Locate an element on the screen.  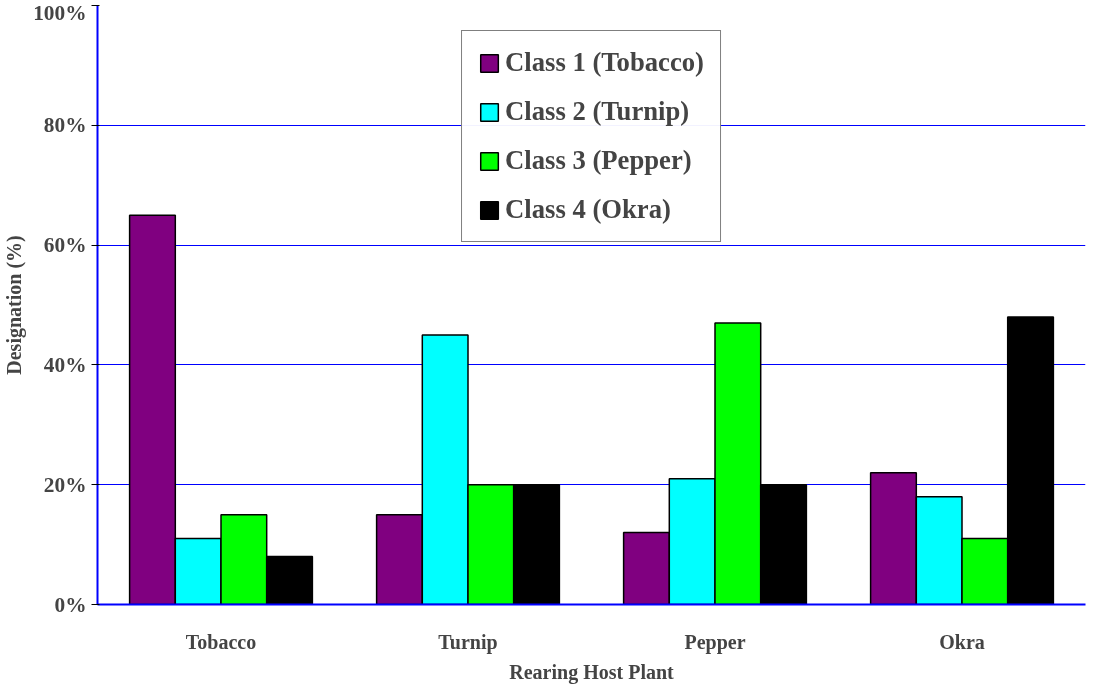
y-tick-label: 20% is located at coordinates (65, 484).